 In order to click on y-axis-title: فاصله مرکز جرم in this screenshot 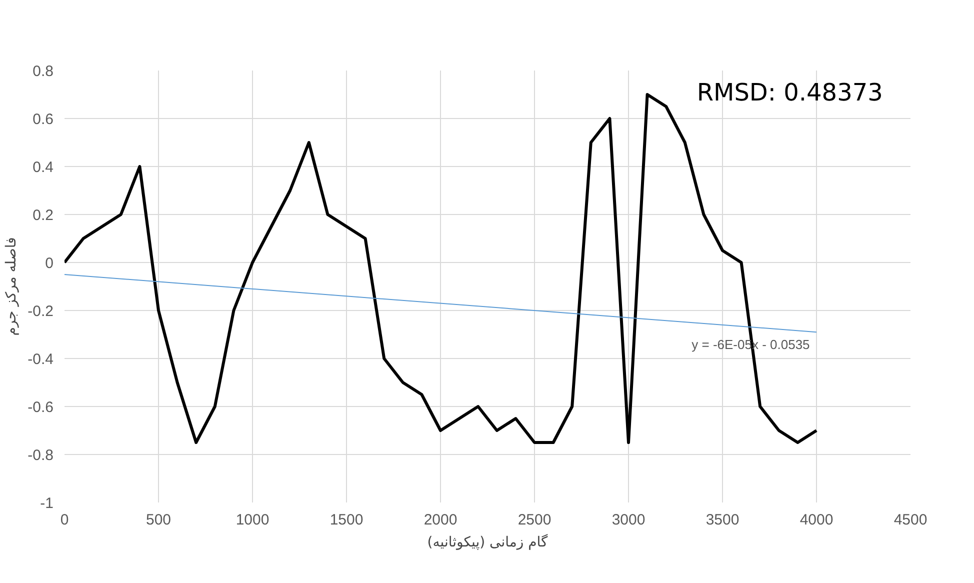, I will do `click(12, 286)`.